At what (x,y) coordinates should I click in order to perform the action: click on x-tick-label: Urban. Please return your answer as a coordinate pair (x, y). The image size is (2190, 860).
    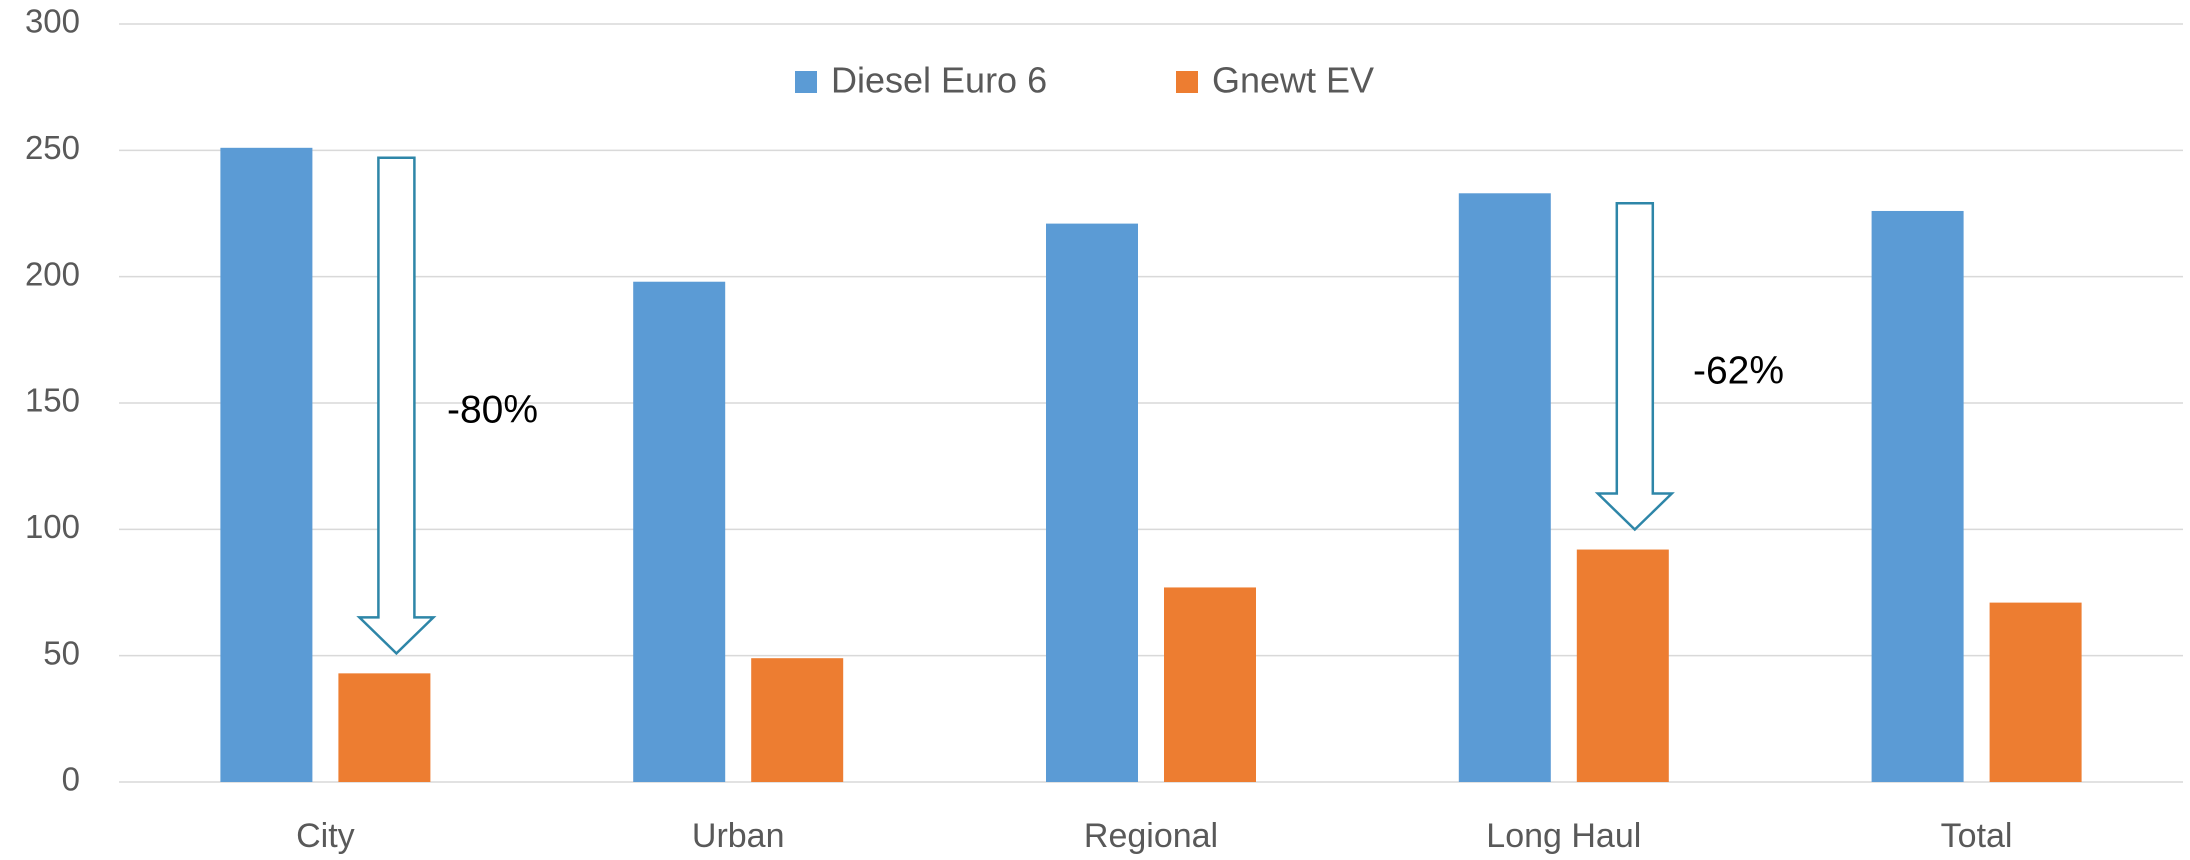
    Looking at the image, I should click on (738, 836).